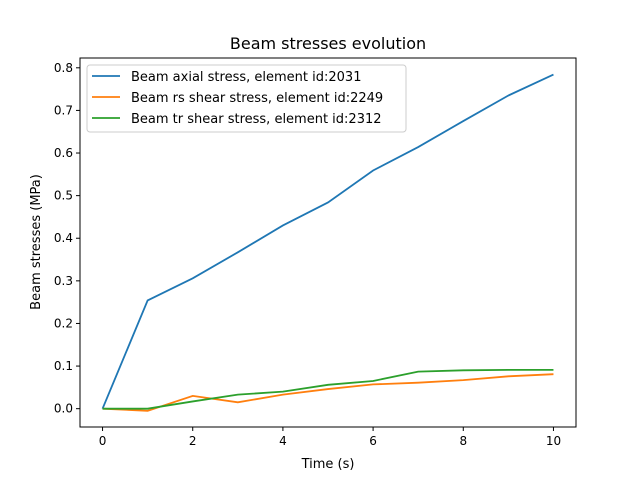 This screenshot has width=640, height=484. I want to click on legend-entry: Beam axial stress, element id:2031, so click(246, 77).